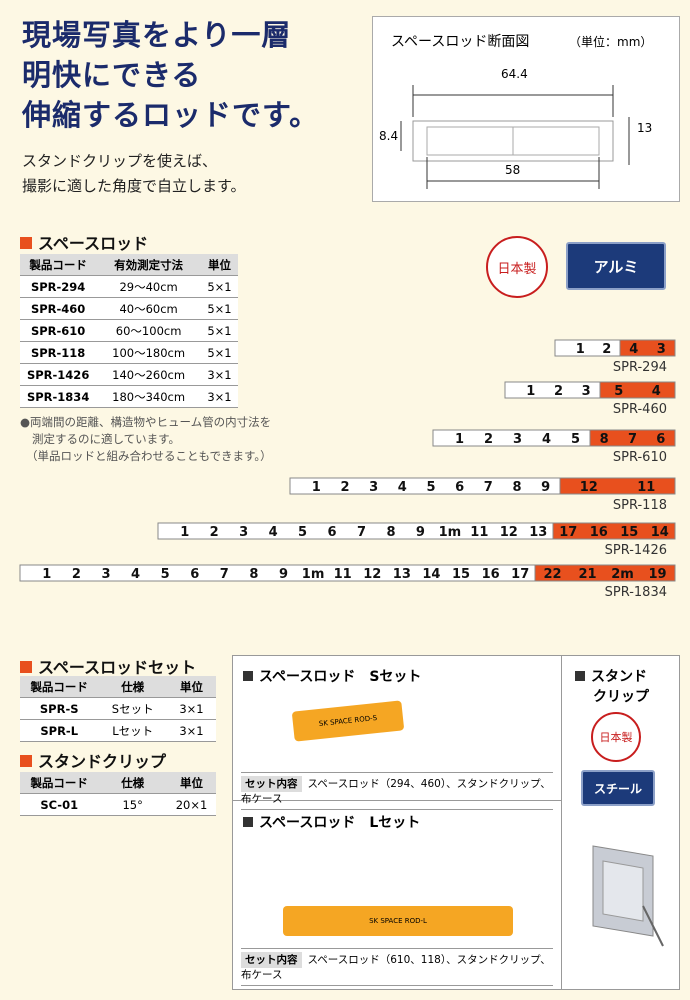  I want to click on intro: スタンドクリップを使えば、, so click(120, 161).